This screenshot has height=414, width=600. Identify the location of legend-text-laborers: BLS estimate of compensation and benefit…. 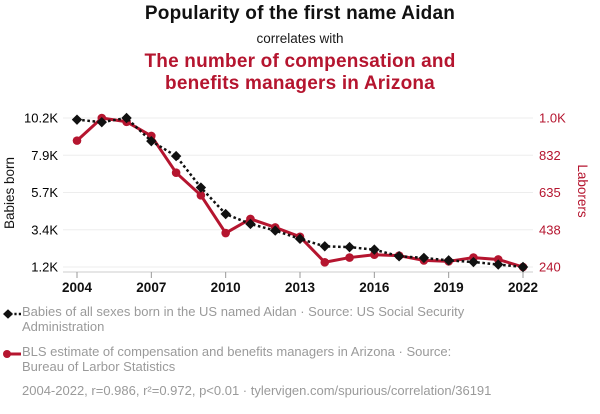
(307, 359).